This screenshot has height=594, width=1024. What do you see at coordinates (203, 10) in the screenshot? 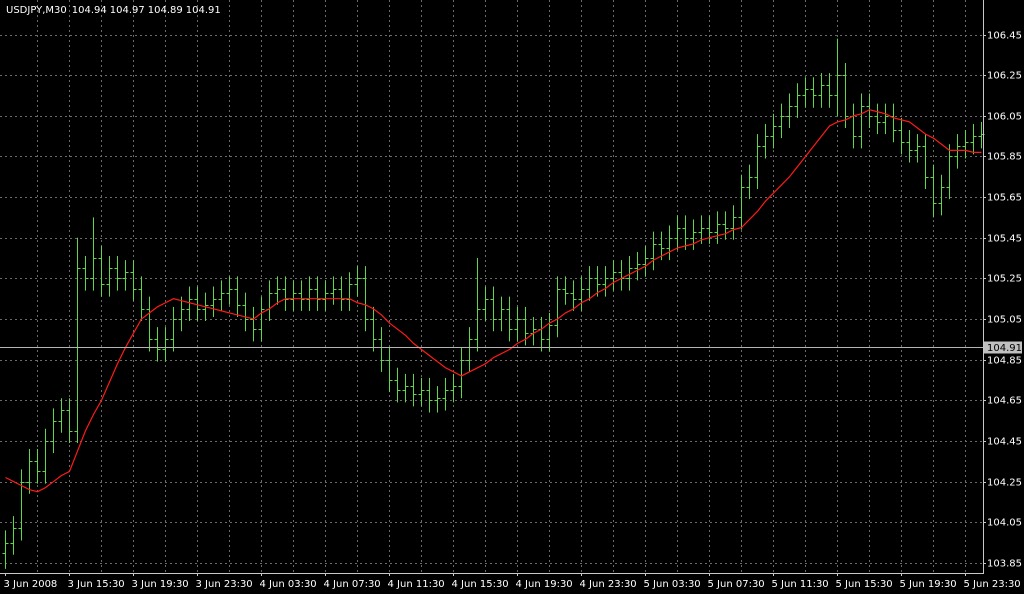
I see `header-close: 104.91` at bounding box center [203, 10].